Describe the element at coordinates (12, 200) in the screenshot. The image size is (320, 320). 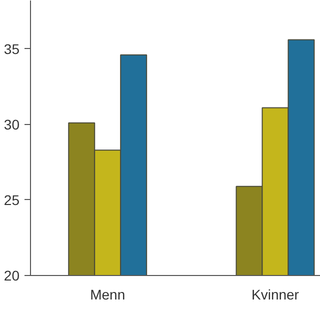
I see `y-tick-label: 25` at that location.